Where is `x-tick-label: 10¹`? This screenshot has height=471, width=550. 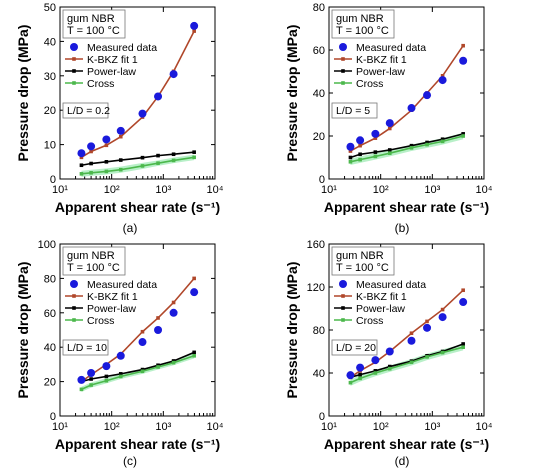
x-tick-label: 10¹ is located at coordinates (60, 427).